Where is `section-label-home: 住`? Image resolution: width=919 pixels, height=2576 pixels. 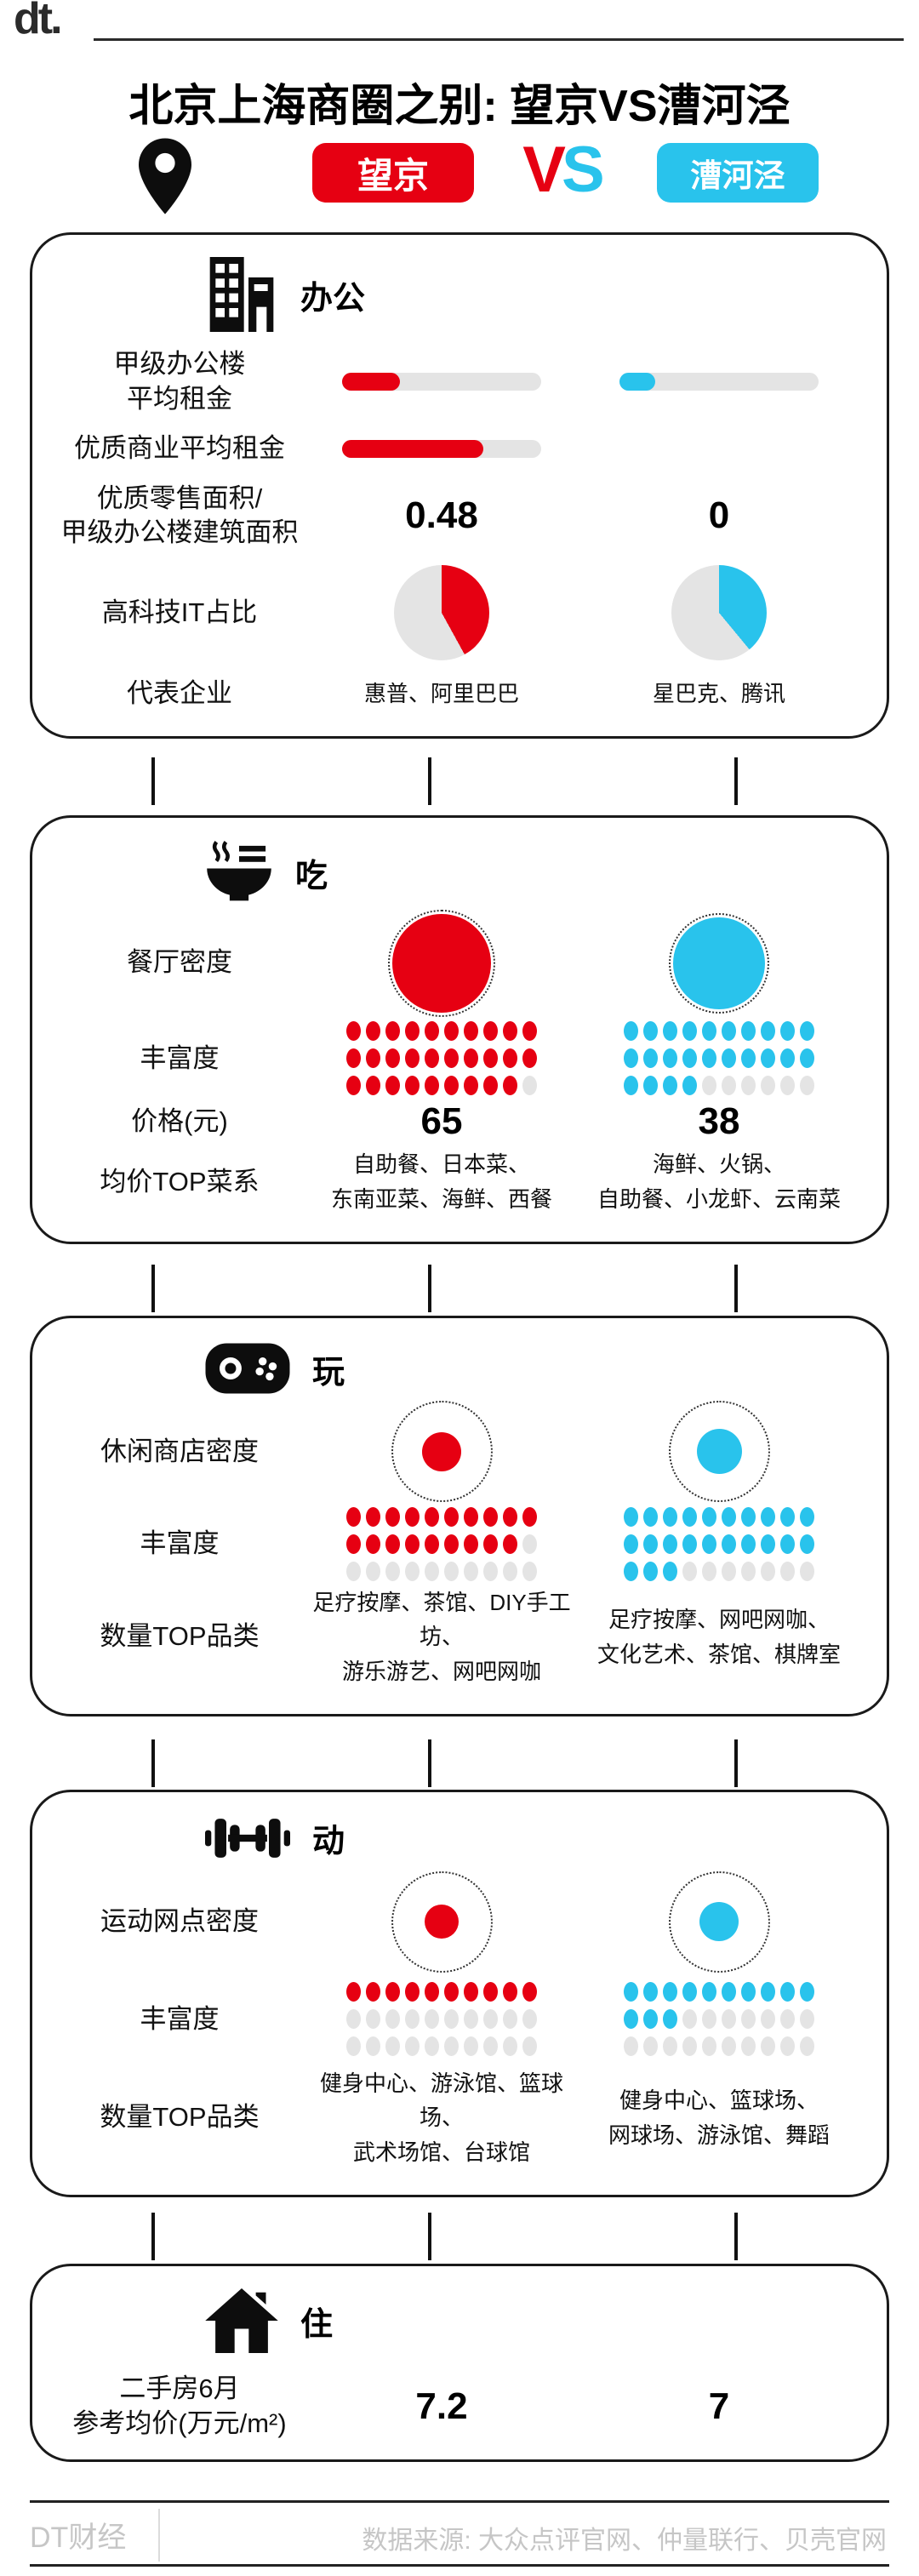
section-label-home: 住 is located at coordinates (317, 2324).